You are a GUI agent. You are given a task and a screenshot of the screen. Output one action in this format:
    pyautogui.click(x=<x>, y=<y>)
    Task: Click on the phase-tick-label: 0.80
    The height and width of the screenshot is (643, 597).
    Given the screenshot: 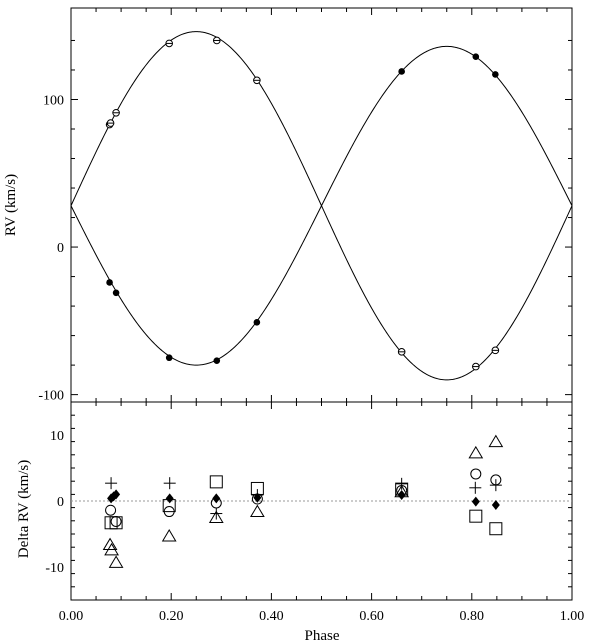 What is the action you would take?
    pyautogui.click(x=472, y=616)
    